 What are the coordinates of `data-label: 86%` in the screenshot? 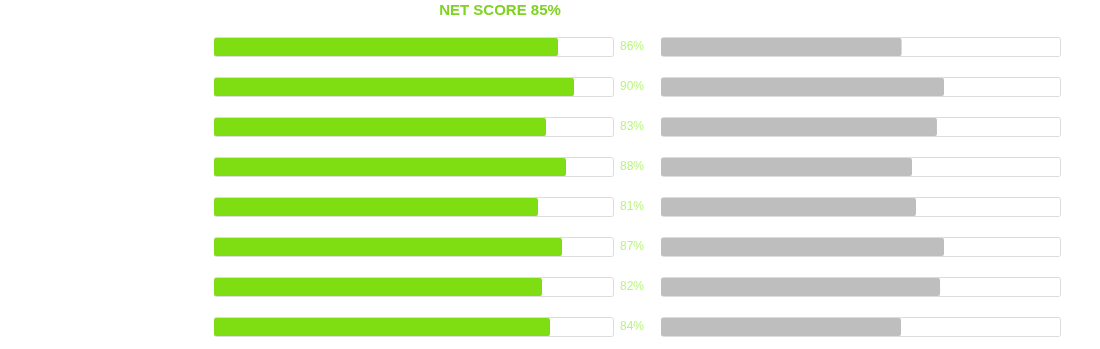 It's located at (632, 46).